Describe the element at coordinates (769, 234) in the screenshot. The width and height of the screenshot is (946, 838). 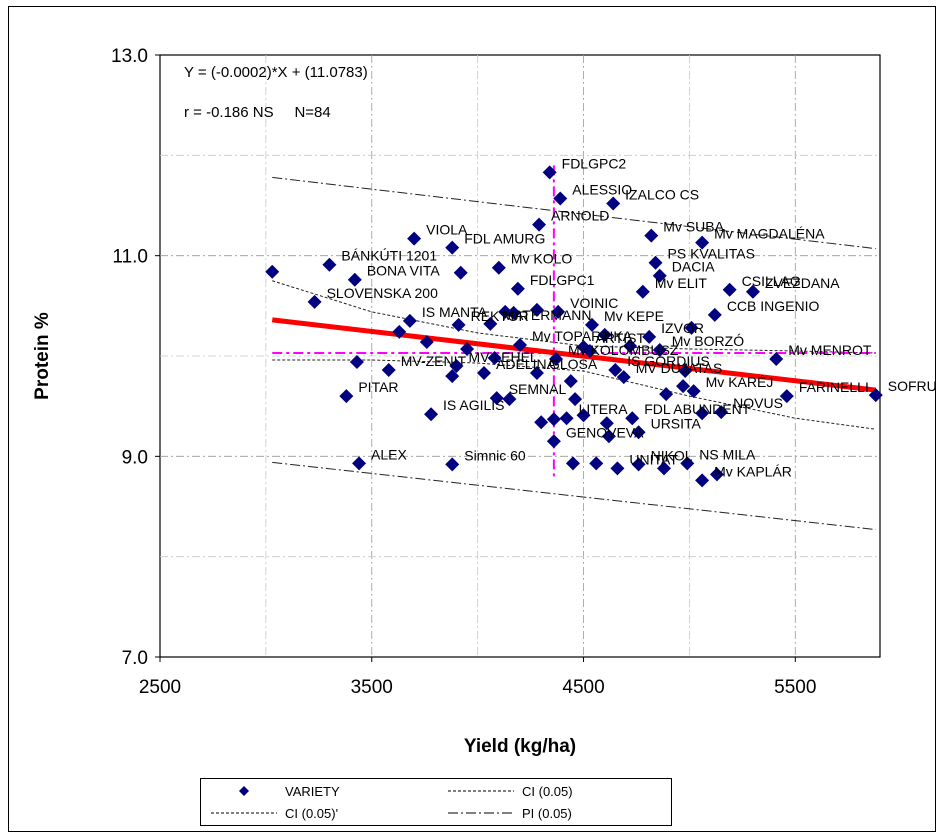
I see `variety-label: Mv MAGDALÉNA` at that location.